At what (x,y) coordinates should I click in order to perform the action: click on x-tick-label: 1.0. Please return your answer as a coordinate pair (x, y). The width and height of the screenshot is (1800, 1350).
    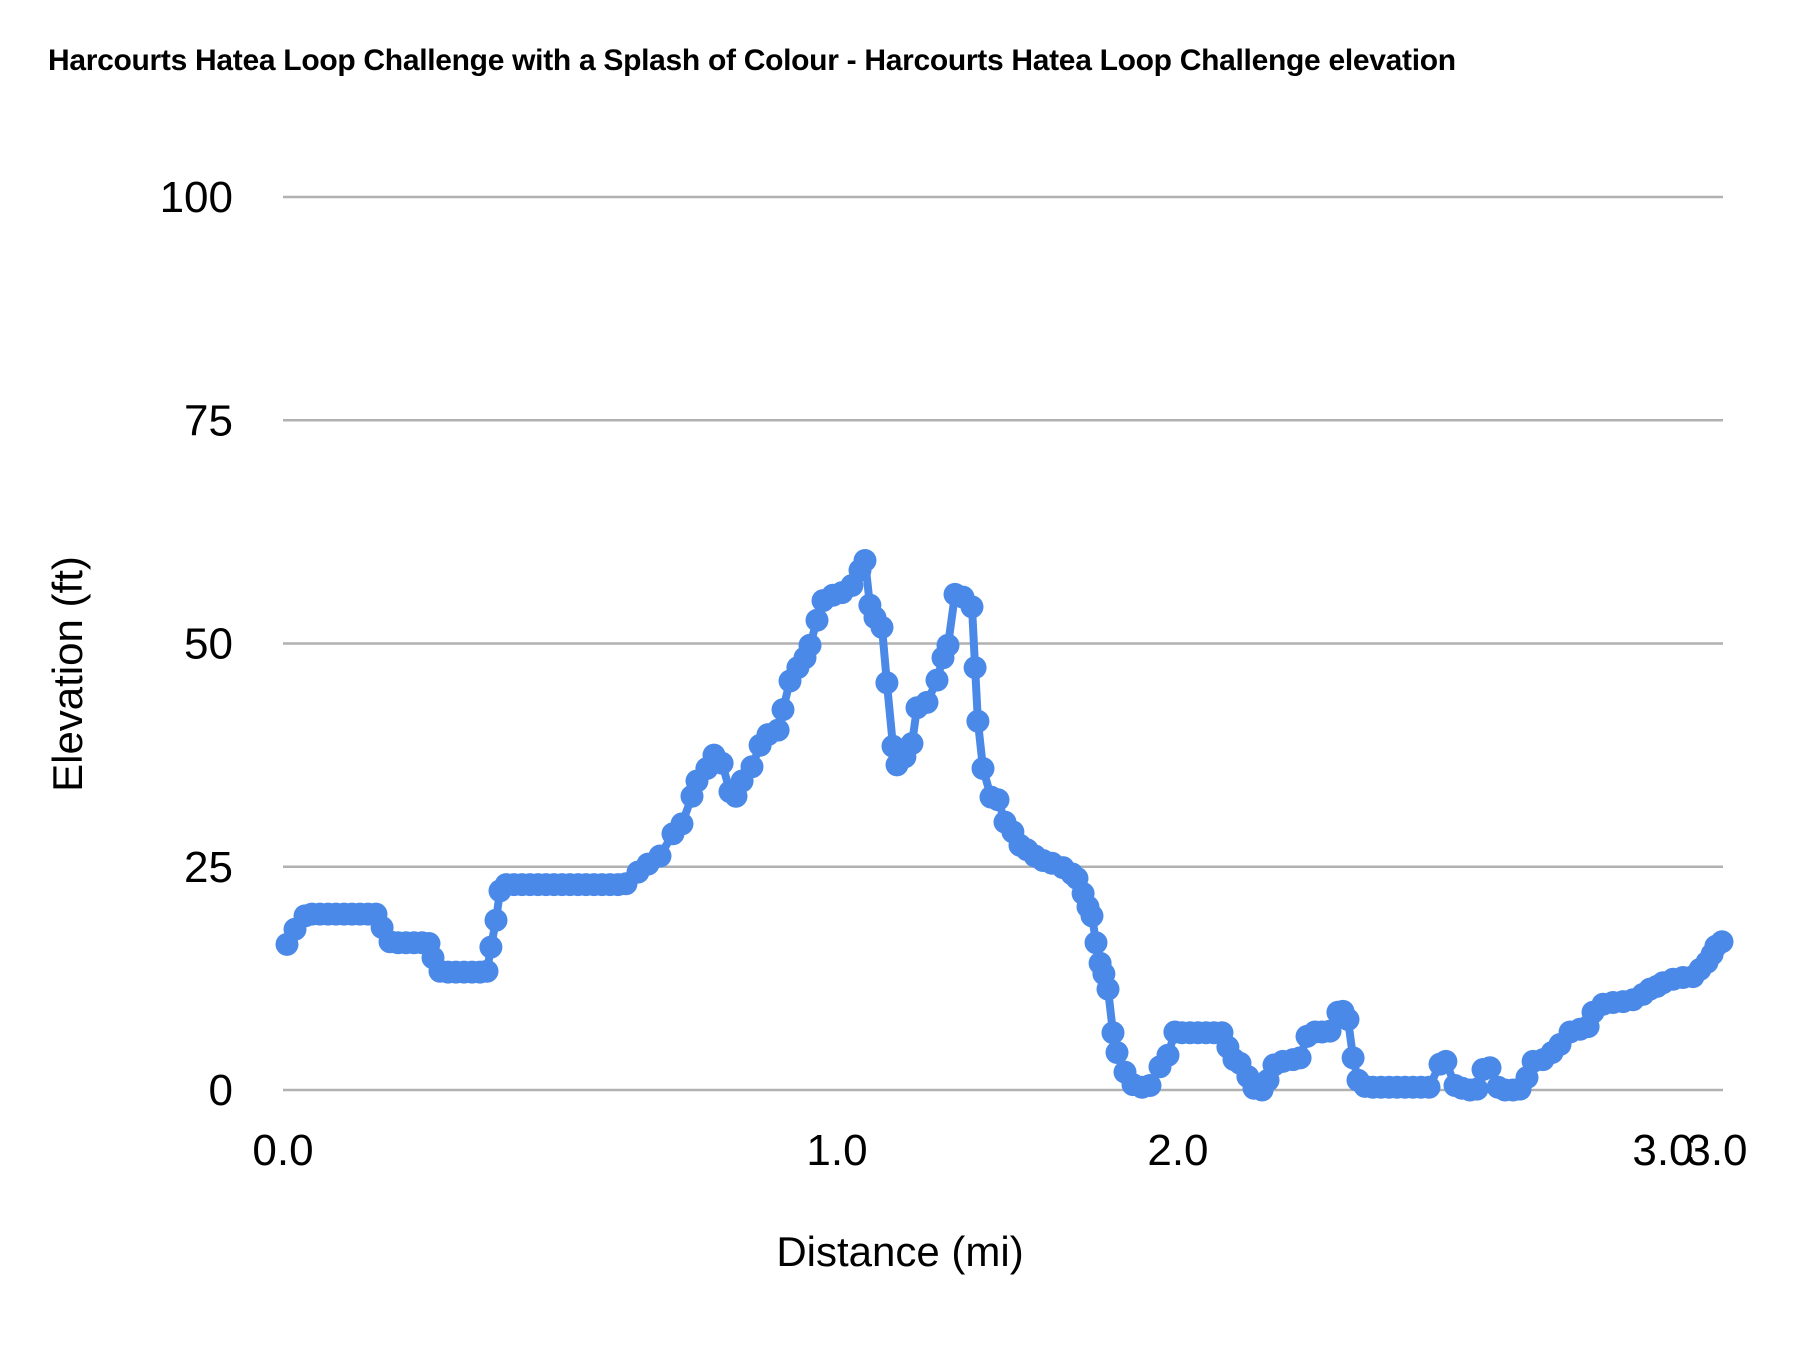
    Looking at the image, I should click on (836, 1150).